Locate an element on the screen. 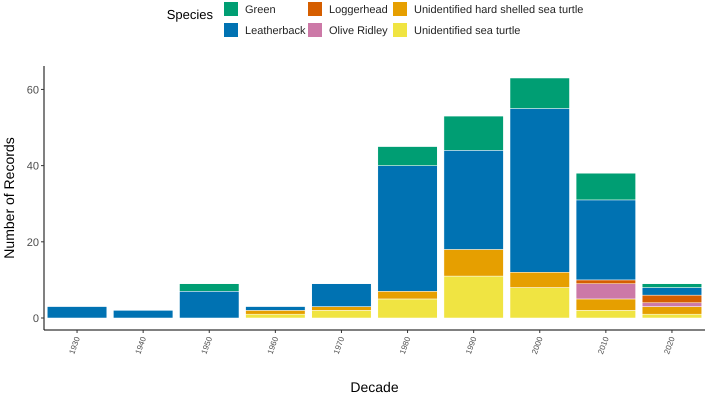 Image resolution: width=709 pixels, height=400 pixels. x-tick-label: 1980 is located at coordinates (405, 345).